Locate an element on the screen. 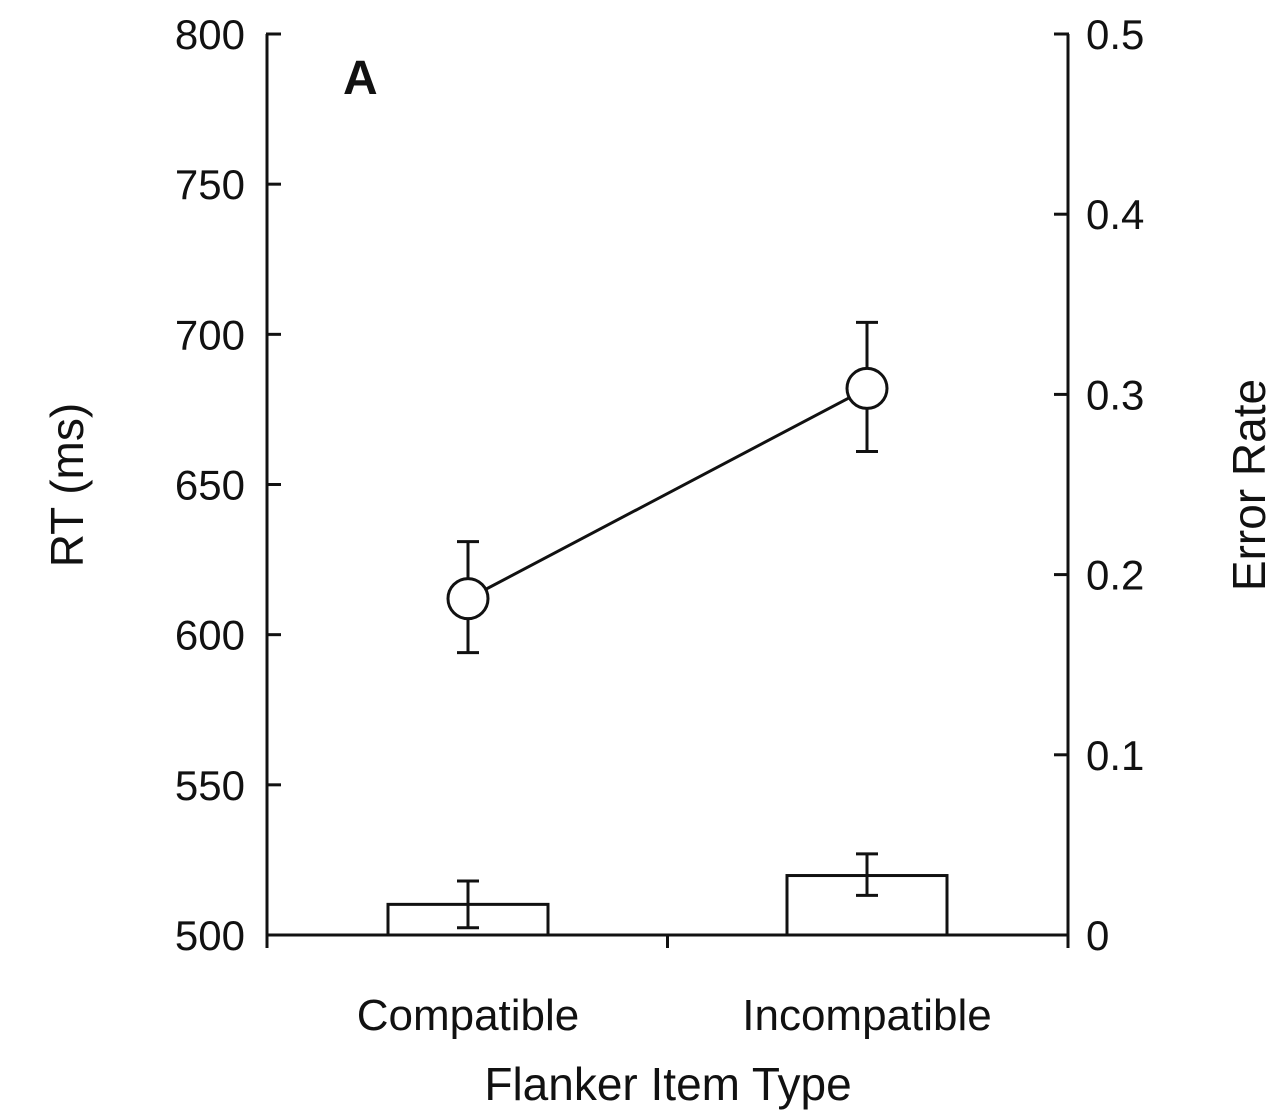  x-tick-label: Compatible is located at coordinates (468, 1015).